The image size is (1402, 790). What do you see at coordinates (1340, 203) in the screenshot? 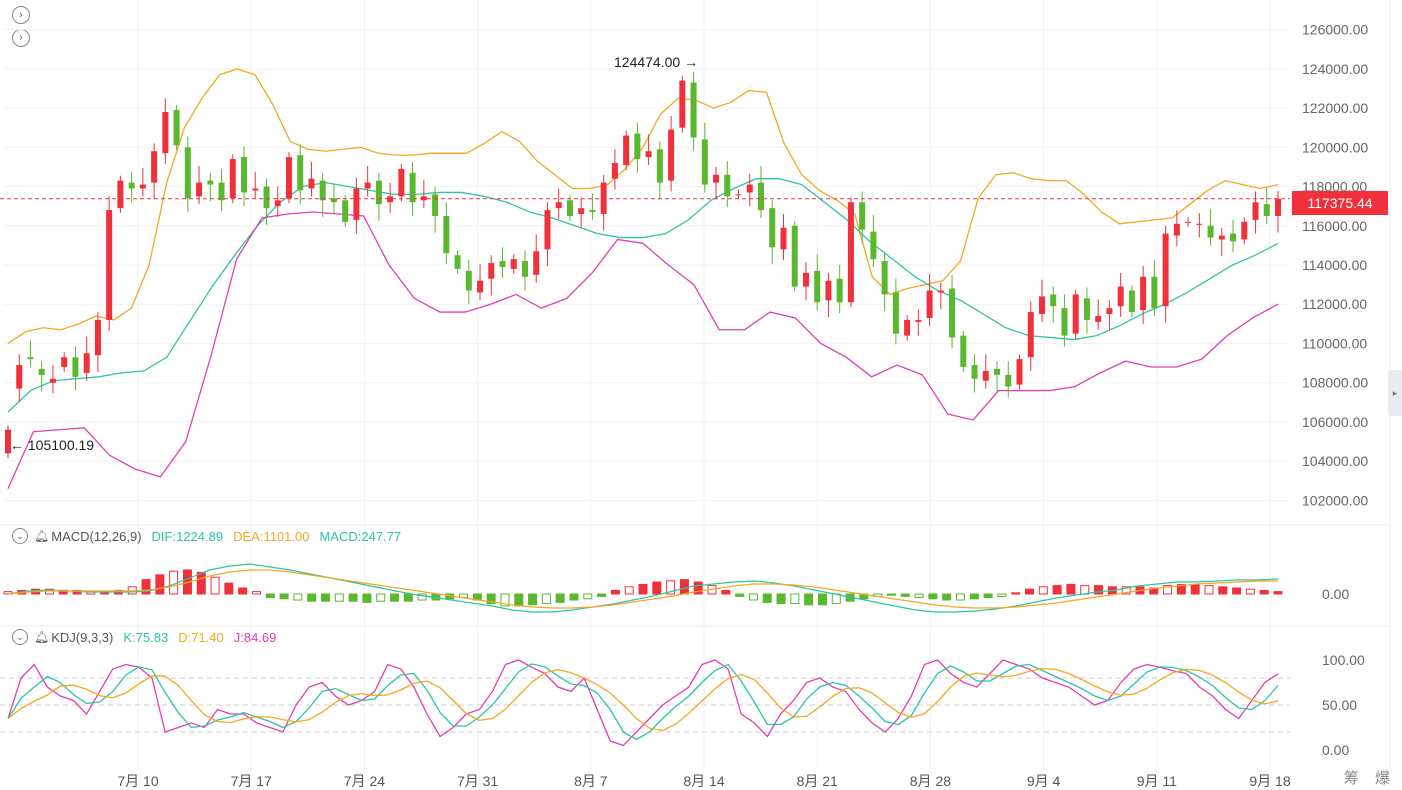
I see `current-price-tag: 117375.44` at bounding box center [1340, 203].